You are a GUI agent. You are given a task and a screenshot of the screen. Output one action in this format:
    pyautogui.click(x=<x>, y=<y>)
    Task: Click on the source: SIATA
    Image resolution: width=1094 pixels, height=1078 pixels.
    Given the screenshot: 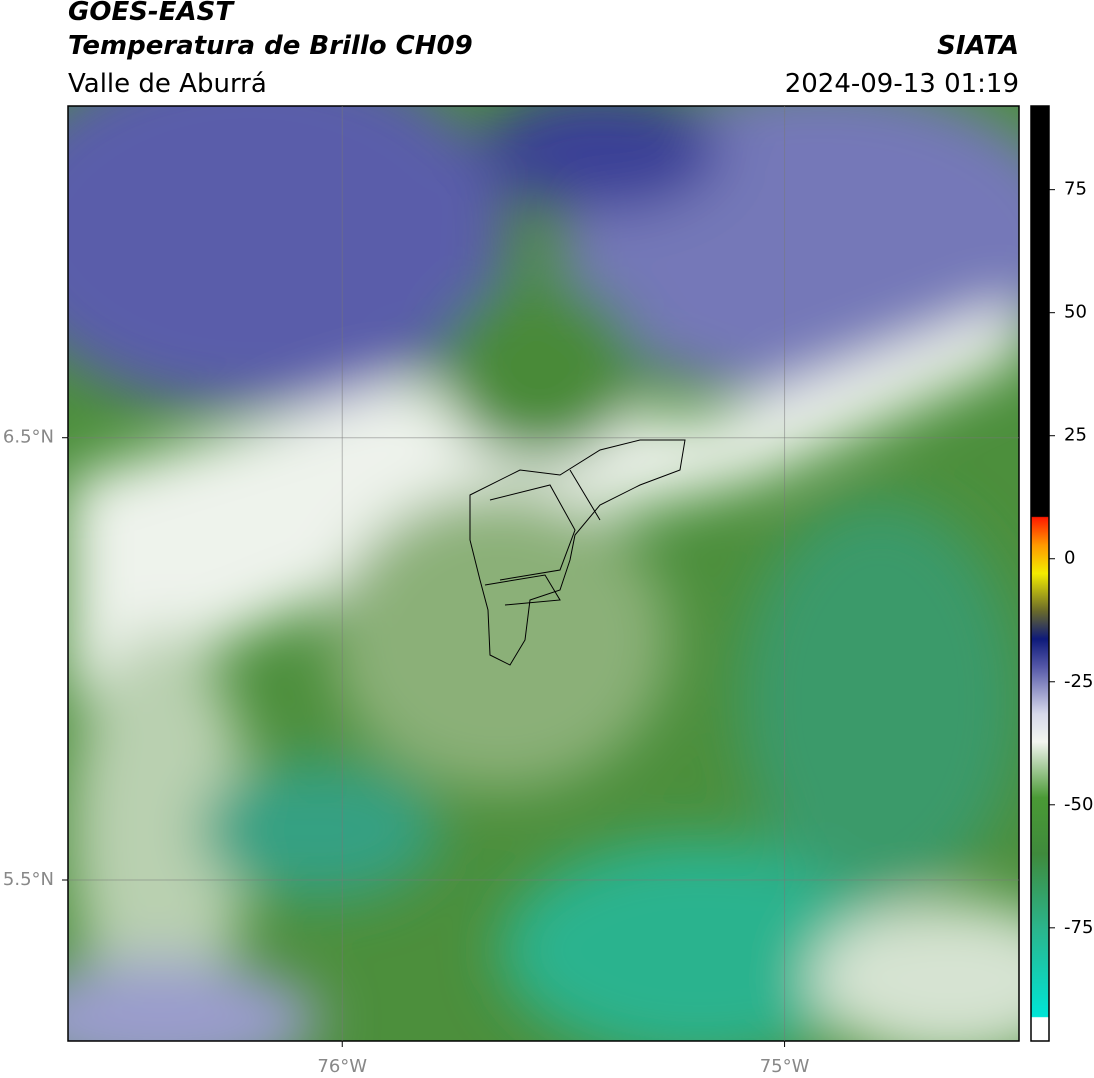 What is the action you would take?
    pyautogui.click(x=978, y=46)
    